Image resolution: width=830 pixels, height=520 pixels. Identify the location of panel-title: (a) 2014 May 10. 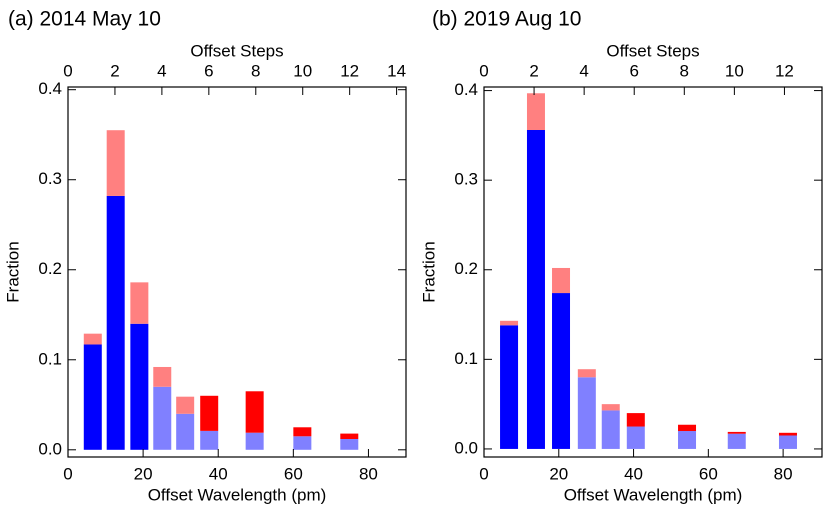
(84, 19).